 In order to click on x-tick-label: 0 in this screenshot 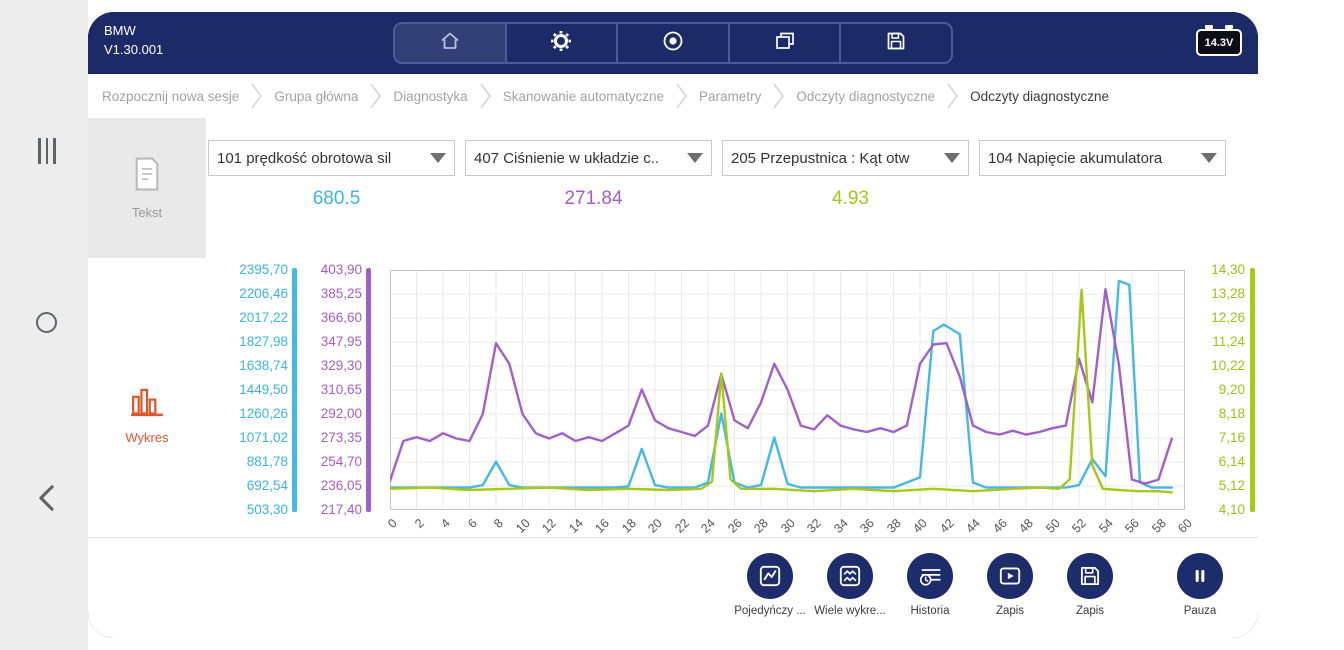, I will do `click(392, 523)`.